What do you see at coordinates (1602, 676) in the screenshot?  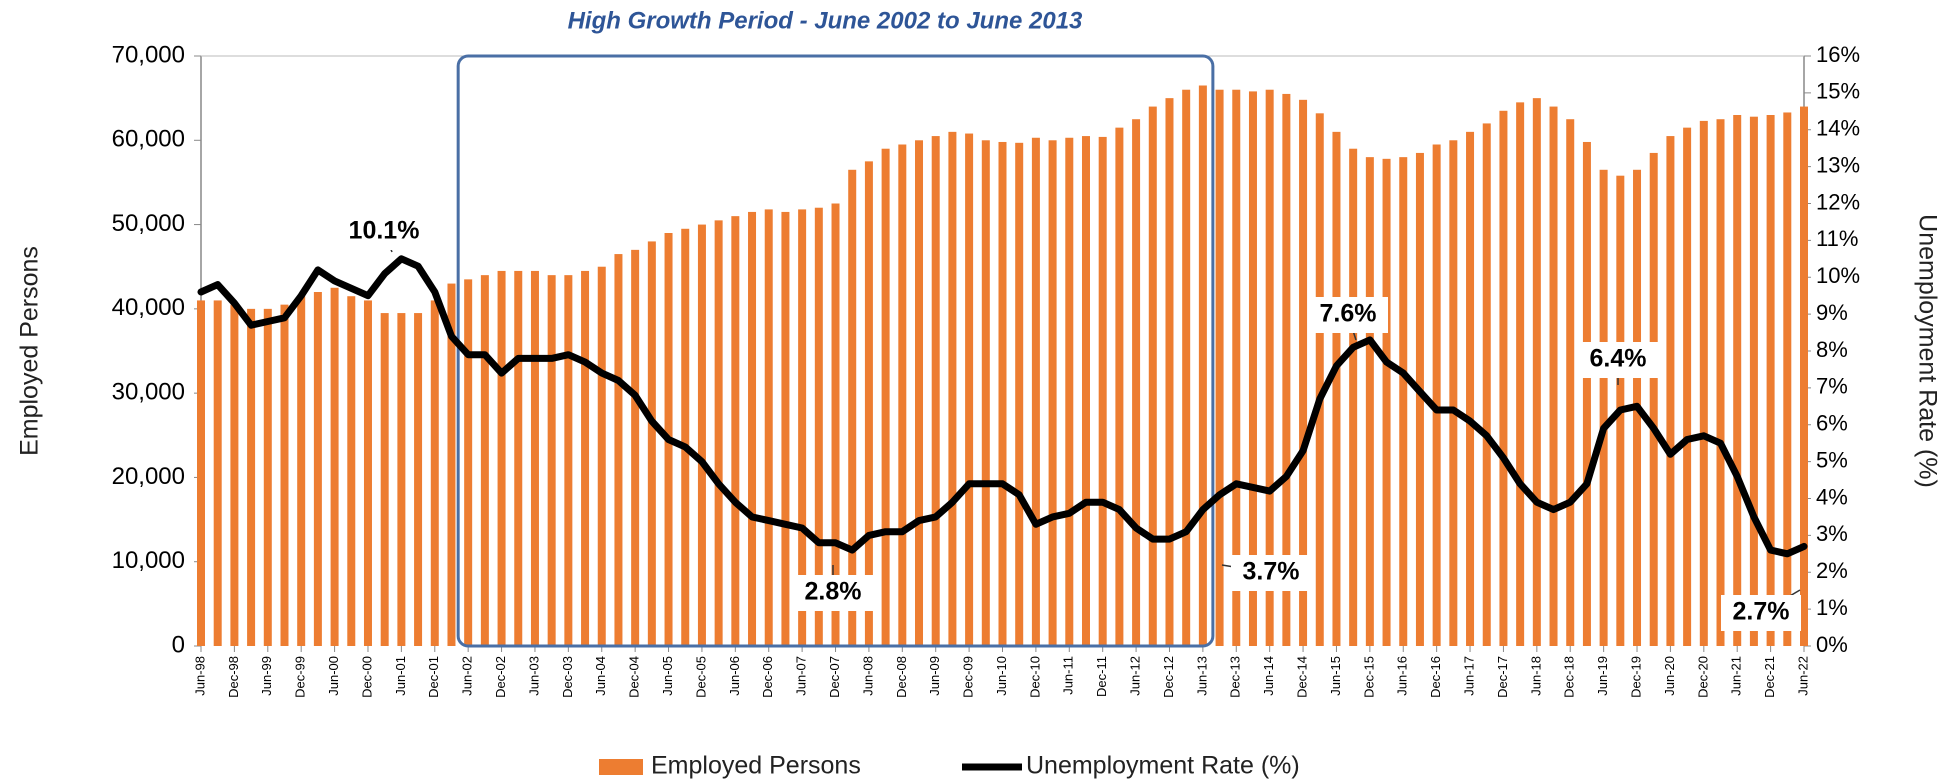 I see `x-tick-label: Jun-19` at bounding box center [1602, 676].